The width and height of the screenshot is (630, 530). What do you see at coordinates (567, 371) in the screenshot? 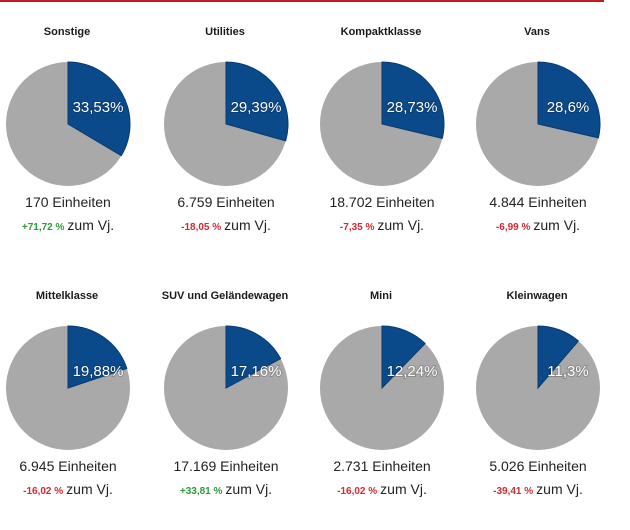
I see `share-percent-label: 11,3%` at bounding box center [567, 371].